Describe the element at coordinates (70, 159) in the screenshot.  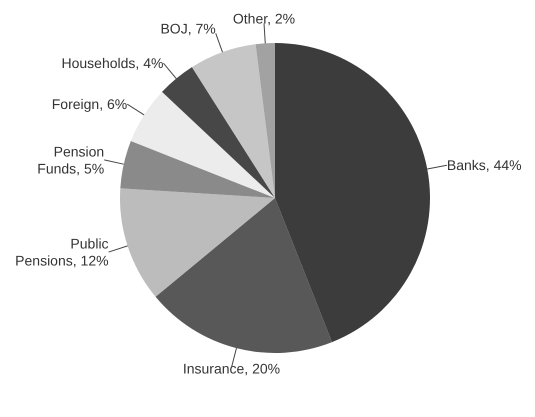
I see `slice-label: Pension Funds, 5%` at that location.